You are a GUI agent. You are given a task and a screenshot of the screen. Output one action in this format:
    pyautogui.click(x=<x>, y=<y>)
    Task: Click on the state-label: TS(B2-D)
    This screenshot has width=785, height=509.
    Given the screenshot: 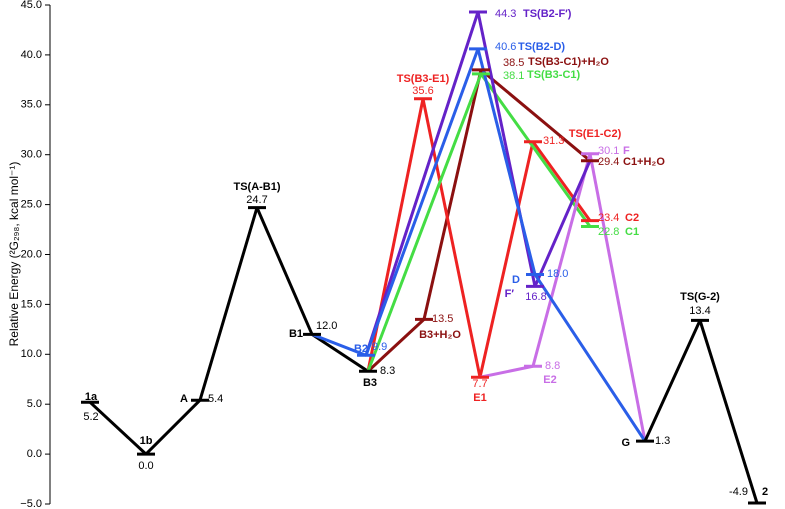 What is the action you would take?
    pyautogui.click(x=541, y=47)
    